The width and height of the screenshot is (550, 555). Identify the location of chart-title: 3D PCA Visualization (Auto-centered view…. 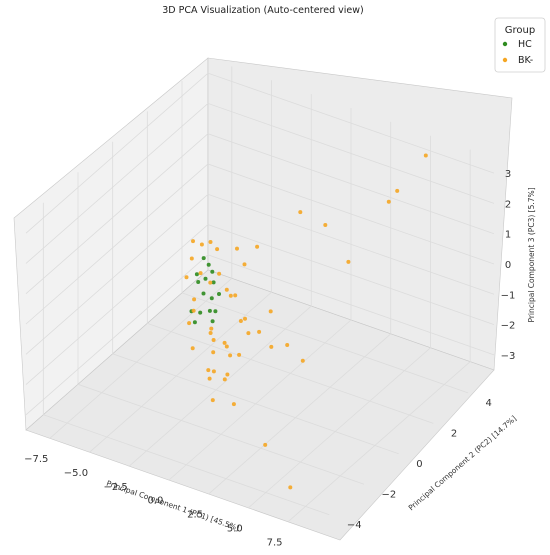
(263, 10).